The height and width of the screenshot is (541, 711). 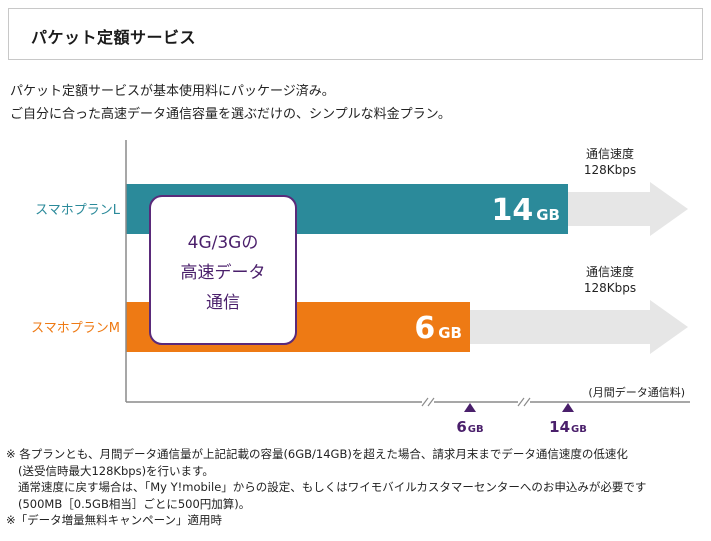 I want to click on value-label-number: 14, so click(x=513, y=210).